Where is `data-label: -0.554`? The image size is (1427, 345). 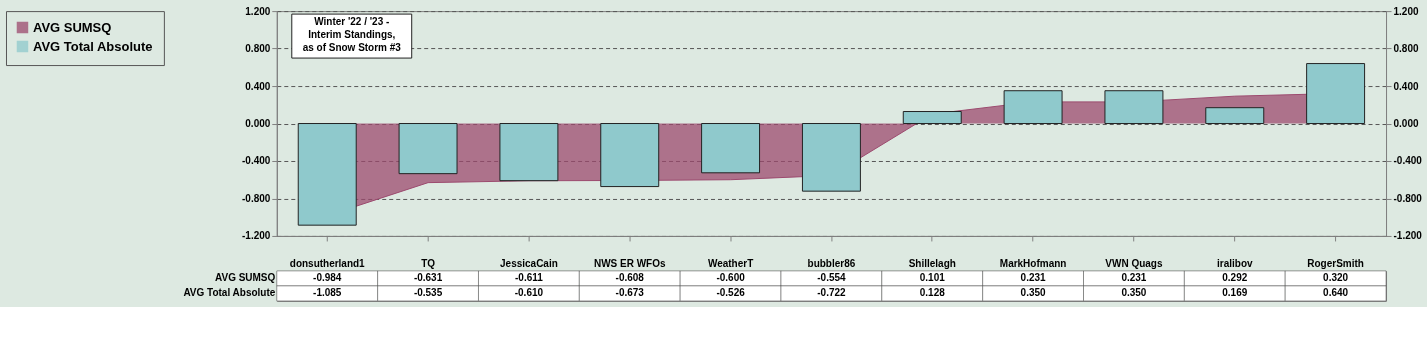
data-label: -0.554 is located at coordinates (832, 278).